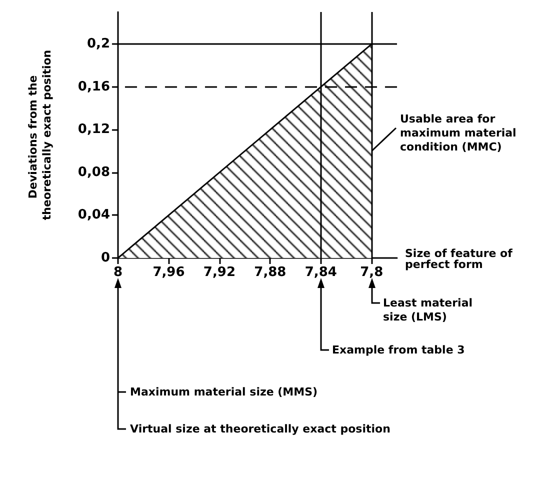 The height and width of the screenshot is (477, 553). What do you see at coordinates (94, 130) in the screenshot?
I see `y-tick-label: 0,12` at bounding box center [94, 130].